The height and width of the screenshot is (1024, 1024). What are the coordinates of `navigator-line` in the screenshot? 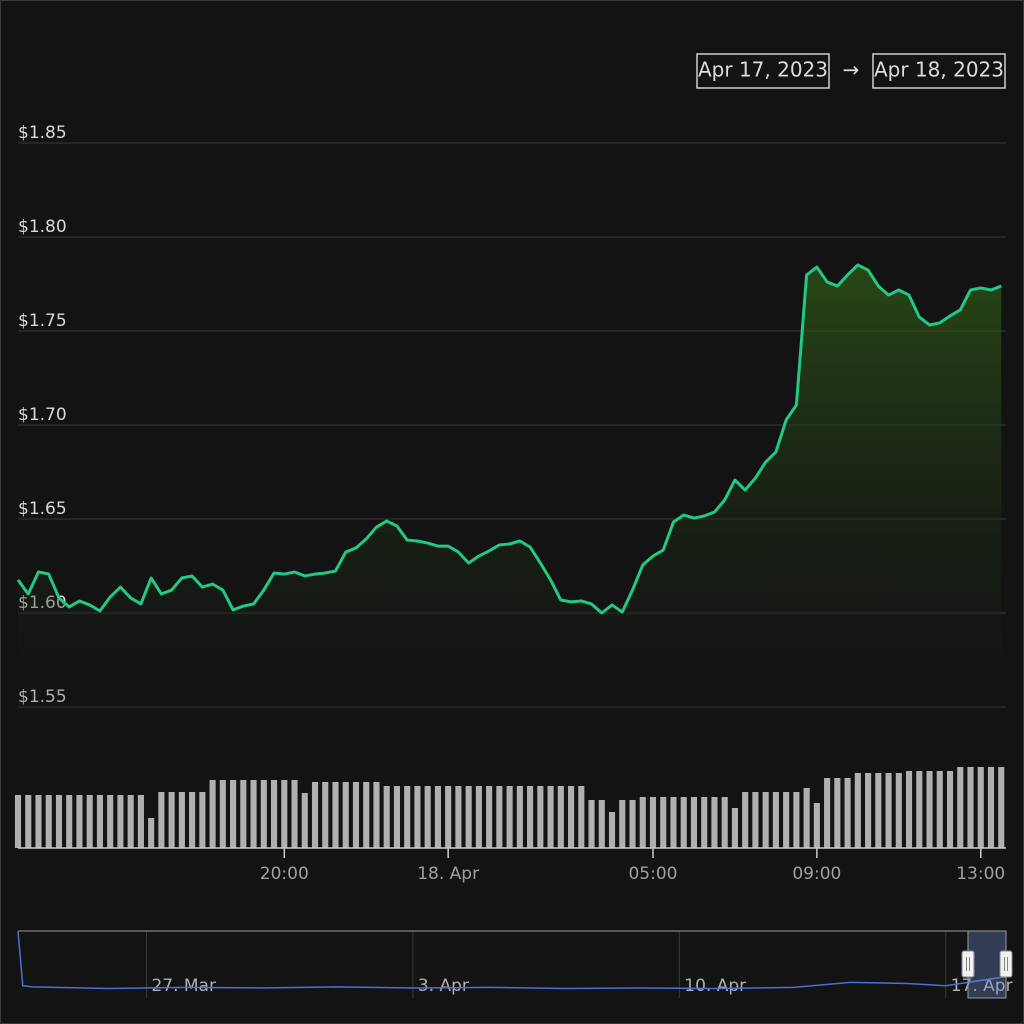 It's located at (511, 960).